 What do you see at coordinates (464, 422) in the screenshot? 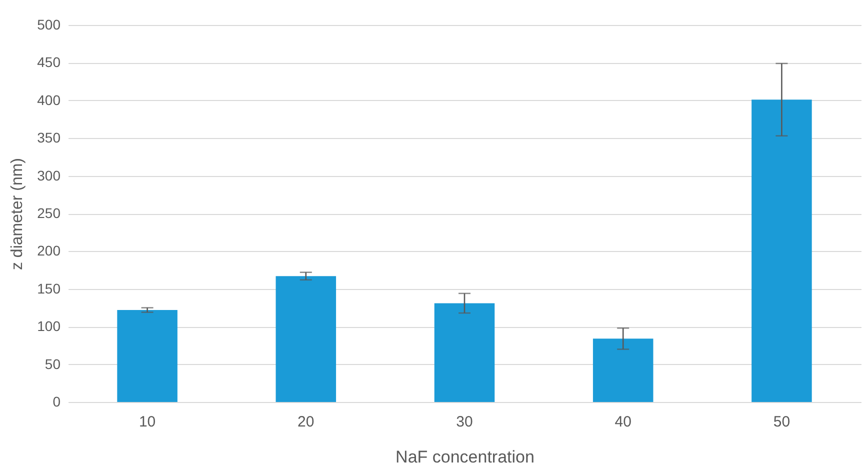
I see `x-tick-label: 30` at bounding box center [464, 422].